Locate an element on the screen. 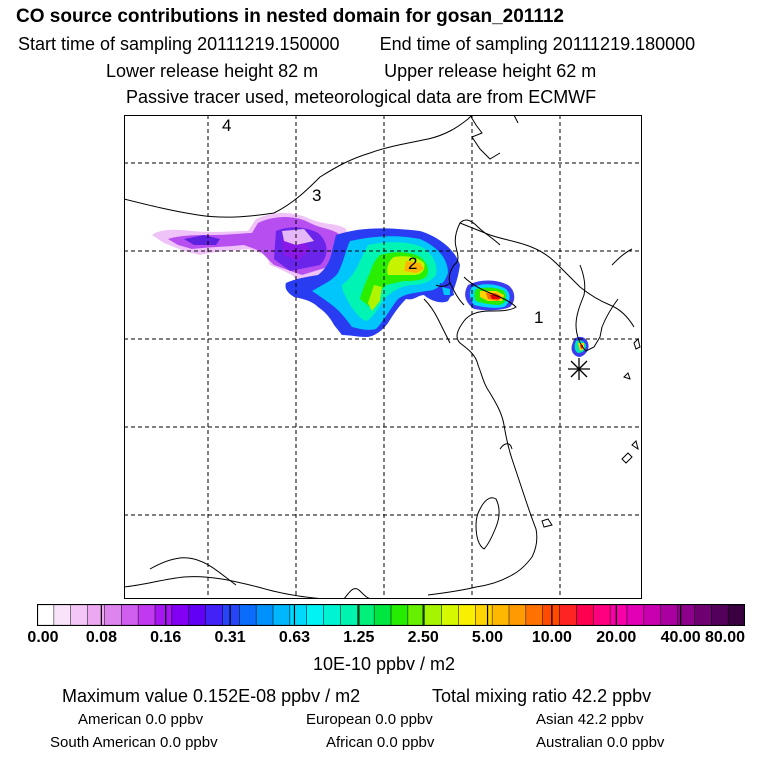 This screenshot has width=768, height=768. colorbar-tick-label: 0.16 is located at coordinates (166, 637).